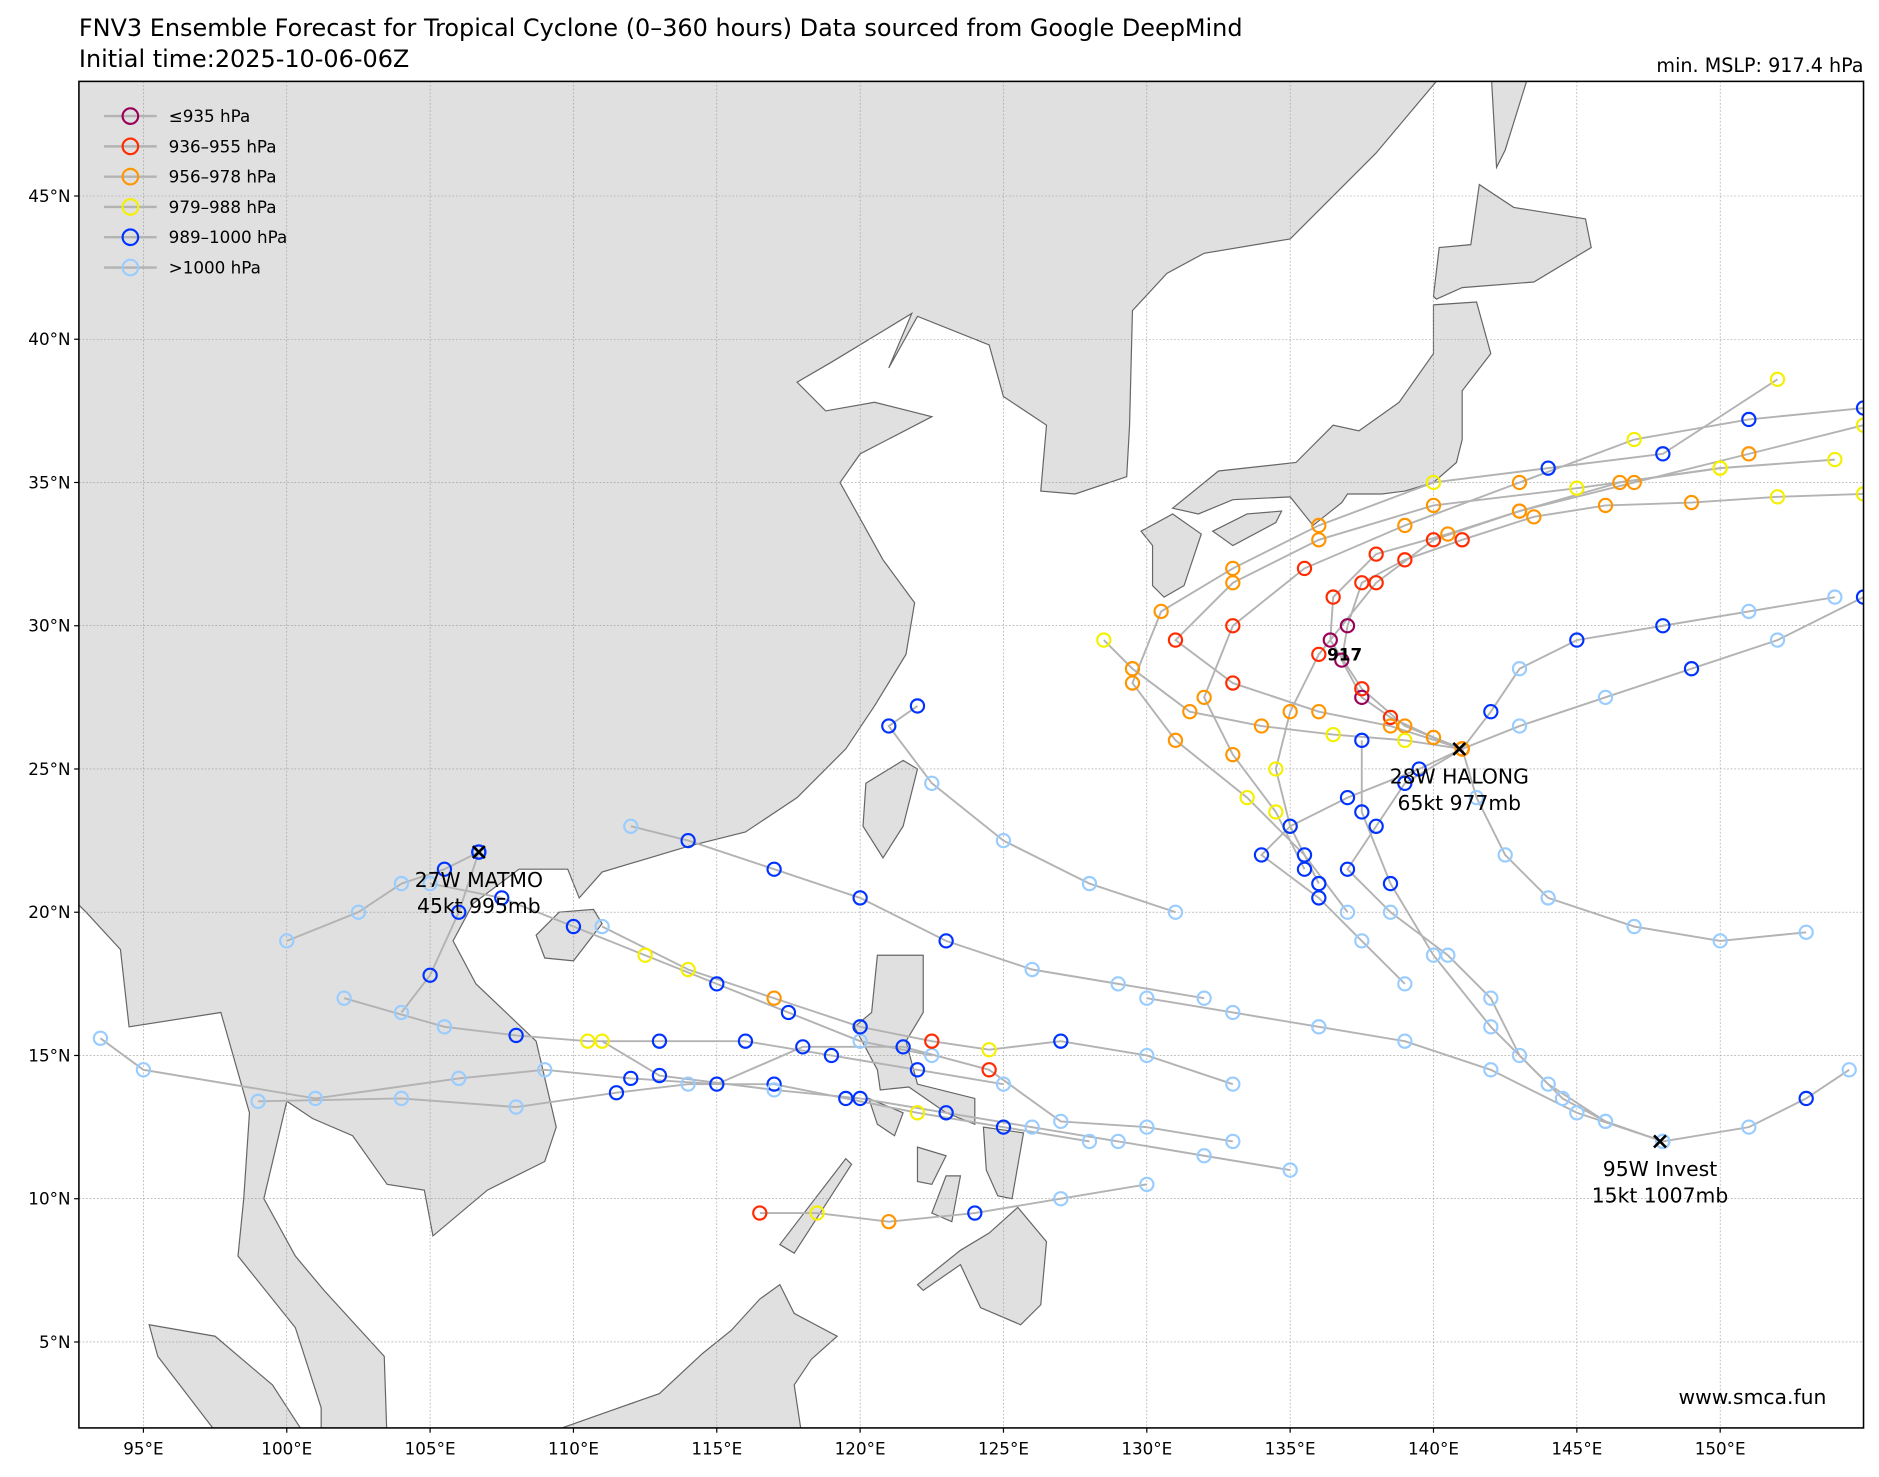 The width and height of the screenshot is (1879, 1477). I want to click on min-pressure-label: 917, so click(1344, 654).